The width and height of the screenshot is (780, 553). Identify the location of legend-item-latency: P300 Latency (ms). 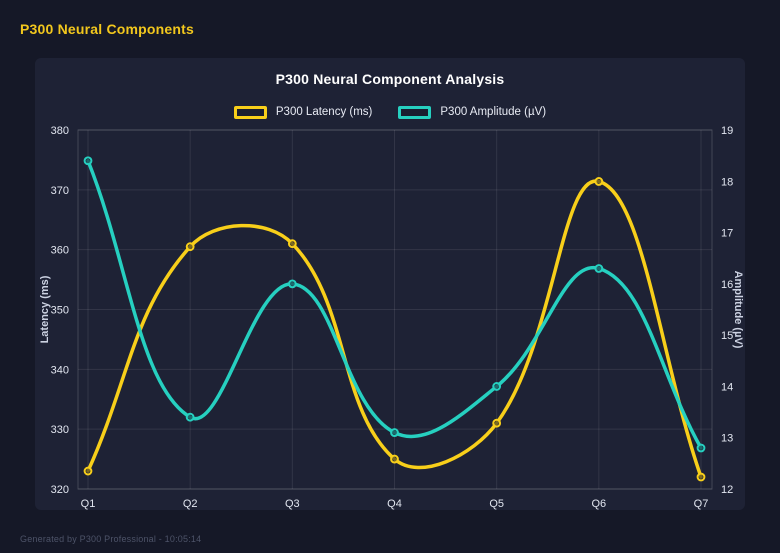
(303, 112).